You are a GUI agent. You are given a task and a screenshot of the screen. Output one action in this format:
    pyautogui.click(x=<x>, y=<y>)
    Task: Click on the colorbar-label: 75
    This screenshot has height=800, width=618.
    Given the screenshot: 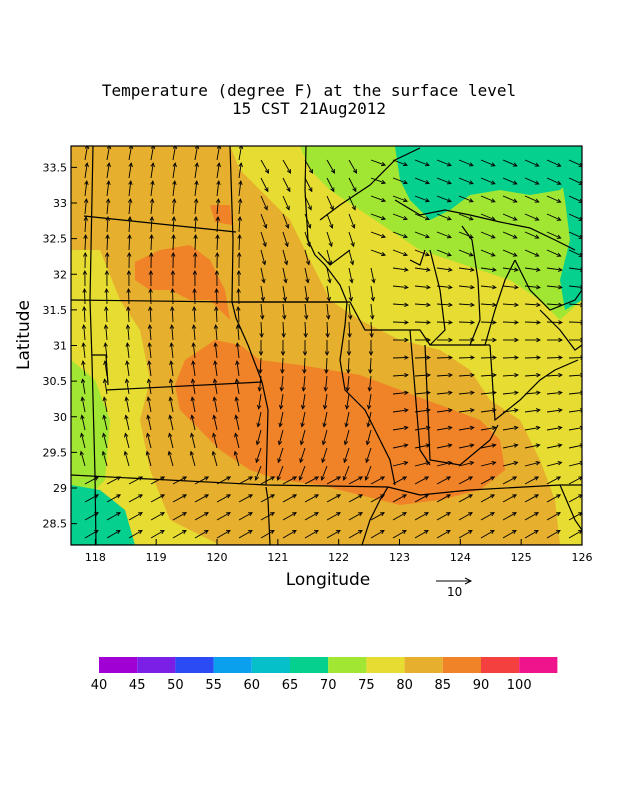 What is the action you would take?
    pyautogui.click(x=366, y=685)
    